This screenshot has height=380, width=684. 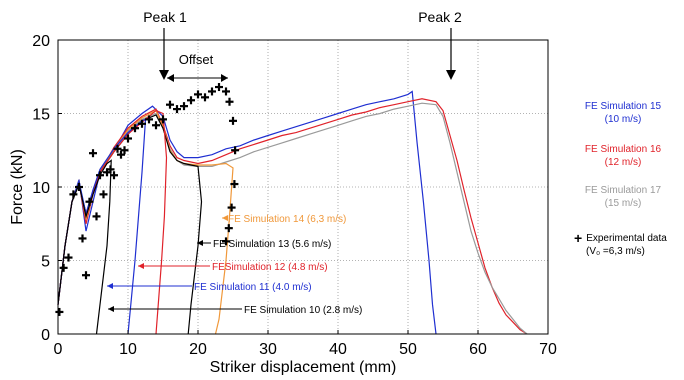 I want to click on curve-label: FE Simulation 11 (4.0 m/s), so click(x=253, y=287).